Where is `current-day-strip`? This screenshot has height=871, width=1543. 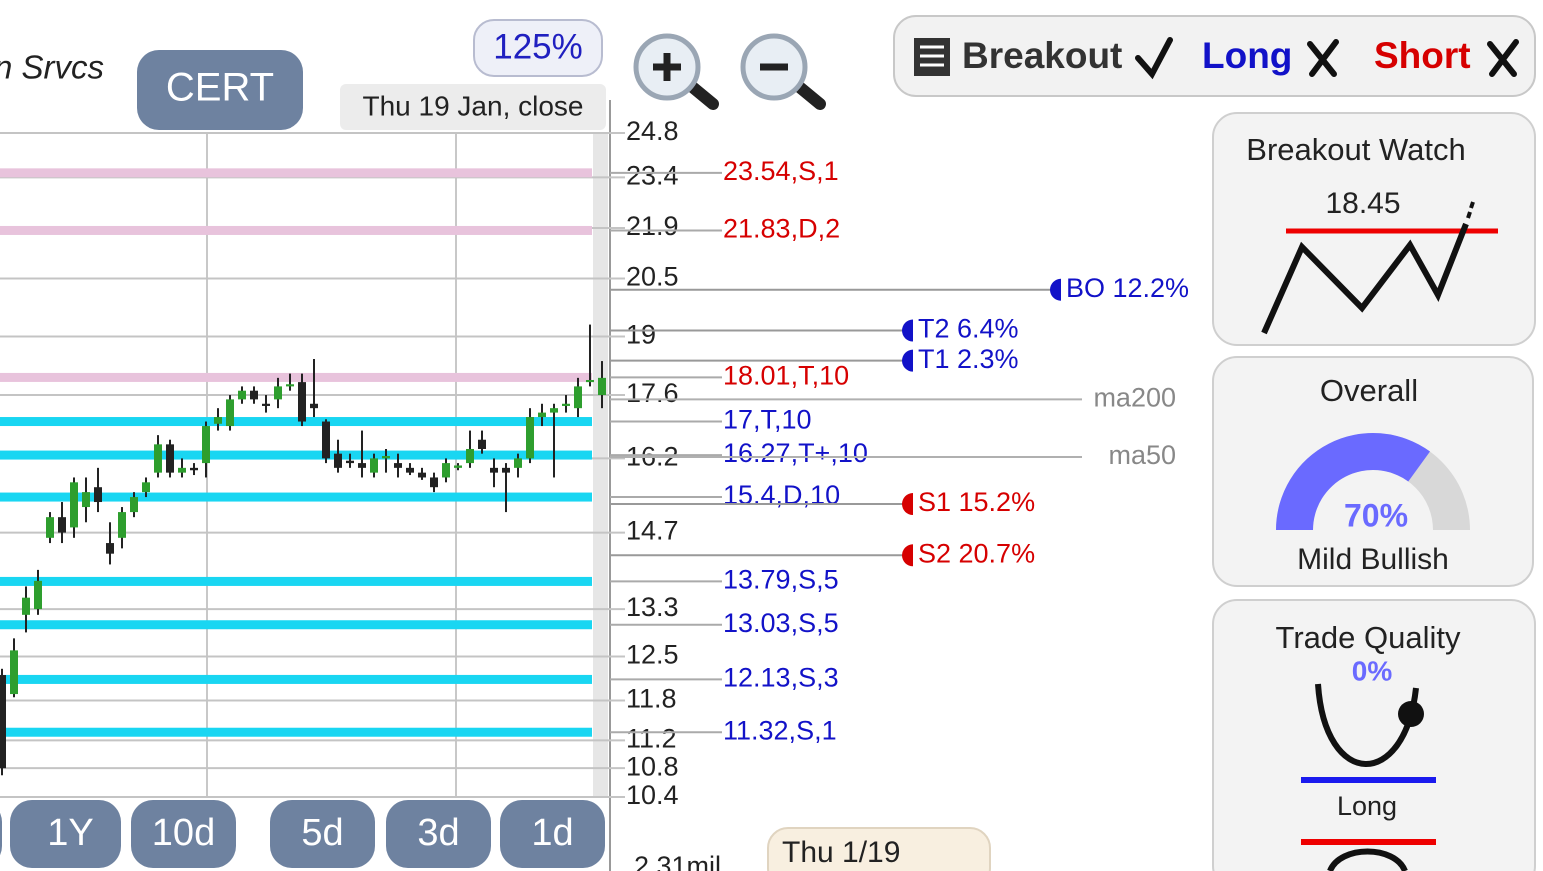
current-day-strip is located at coordinates (600, 465).